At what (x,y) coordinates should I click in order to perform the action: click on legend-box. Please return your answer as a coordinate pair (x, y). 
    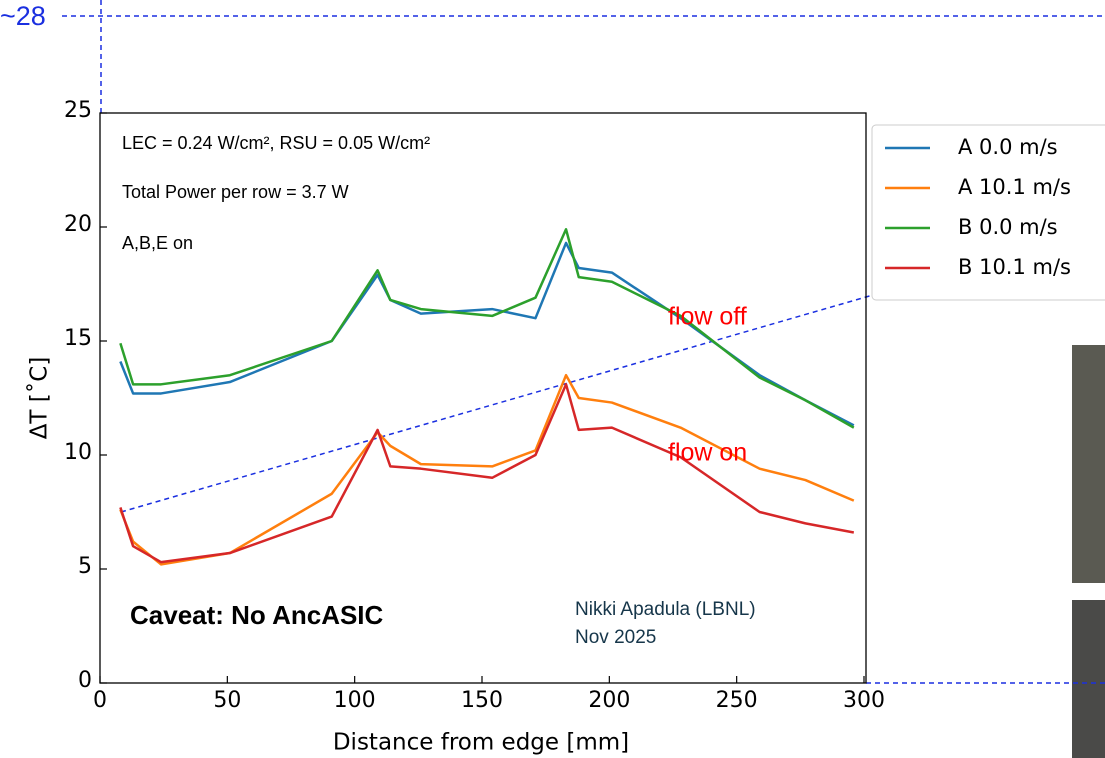
    Looking at the image, I should click on (988, 212).